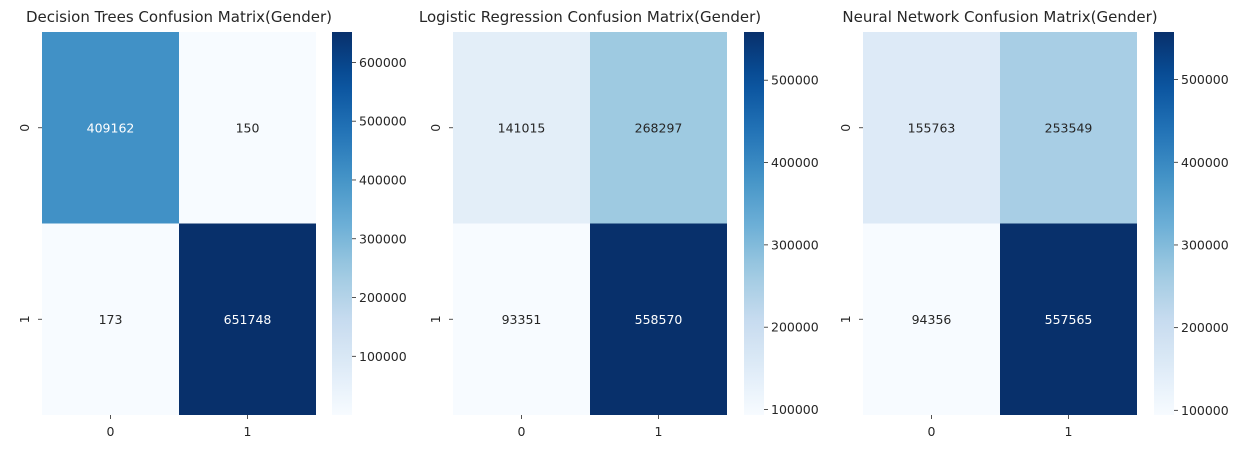  I want to click on heatmap-cell-label: 94356, so click(932, 319).